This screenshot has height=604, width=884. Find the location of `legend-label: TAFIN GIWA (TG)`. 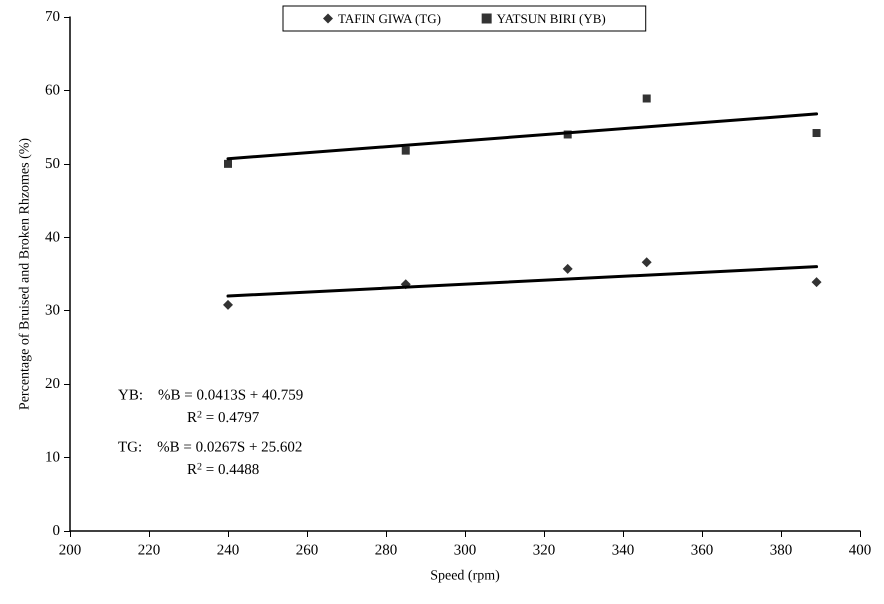

legend-label: TAFIN GIWA (TG) is located at coordinates (389, 18).